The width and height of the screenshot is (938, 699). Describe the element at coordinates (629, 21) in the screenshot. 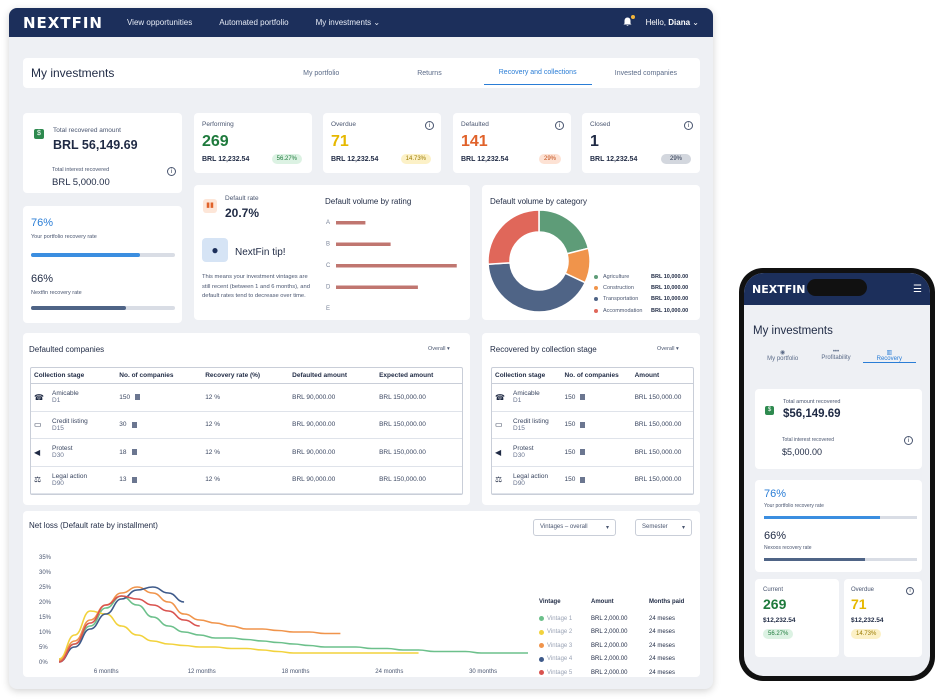

I see `bell-icon` at that location.